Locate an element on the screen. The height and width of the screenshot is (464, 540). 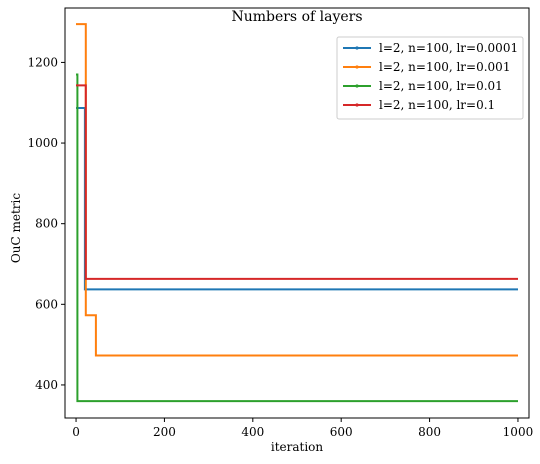
y-tick-label: 400 is located at coordinates (46, 385).